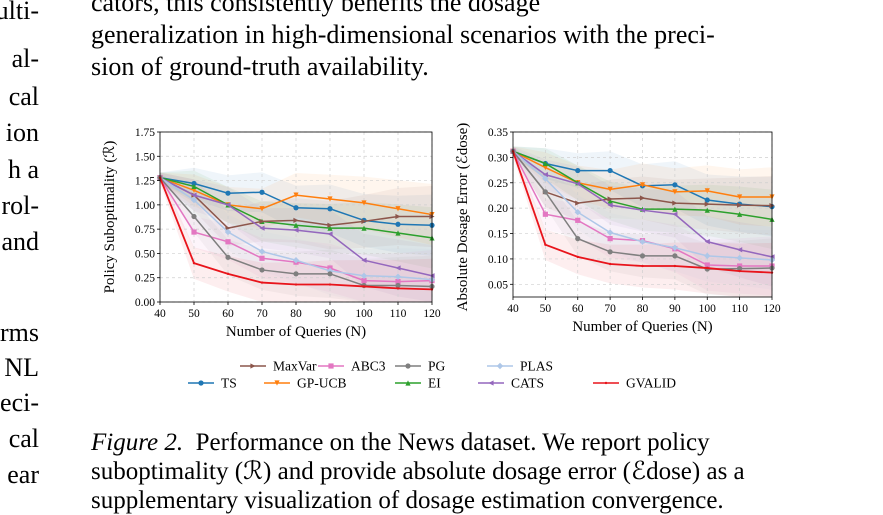 The image size is (883, 515). I want to click on x-tick-label: 120, so click(432, 314).